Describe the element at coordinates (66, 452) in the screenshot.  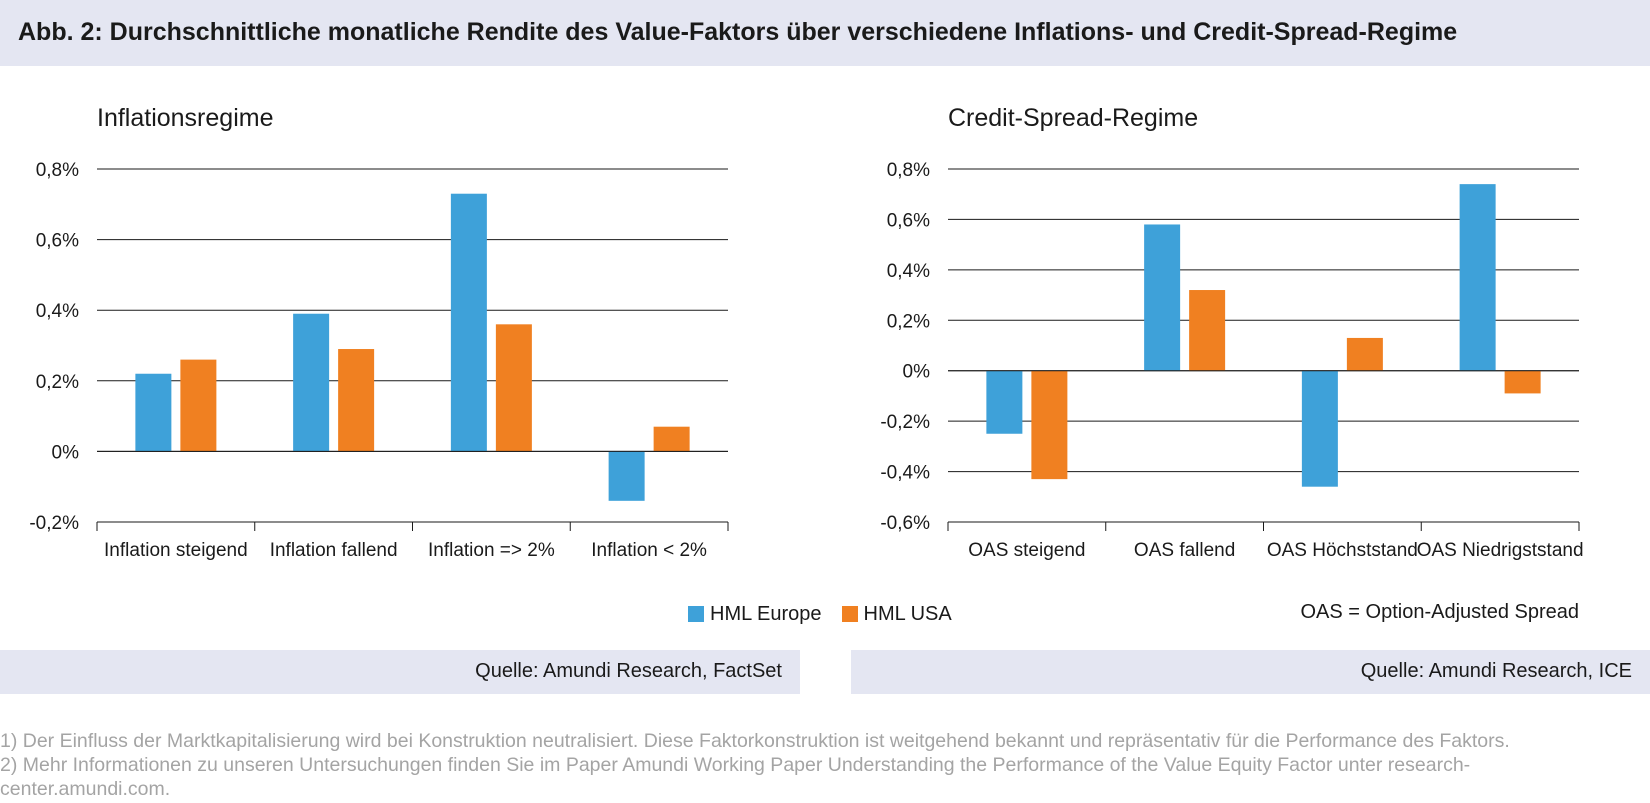
I see `inflation-y-tick-label: 0%` at that location.